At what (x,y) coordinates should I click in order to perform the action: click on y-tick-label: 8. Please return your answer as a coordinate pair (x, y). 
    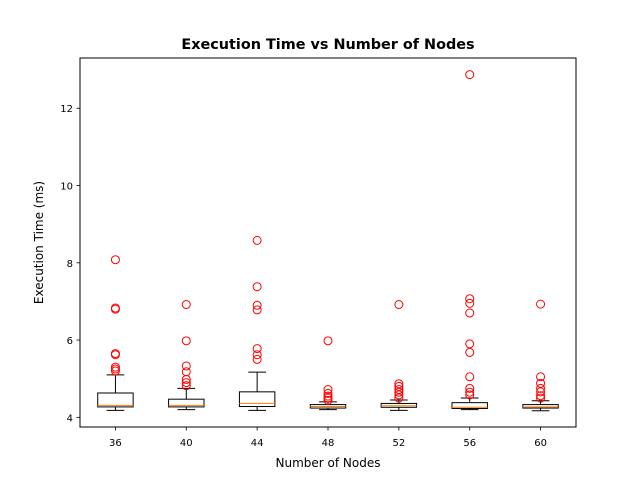
    Looking at the image, I should click on (70, 264).